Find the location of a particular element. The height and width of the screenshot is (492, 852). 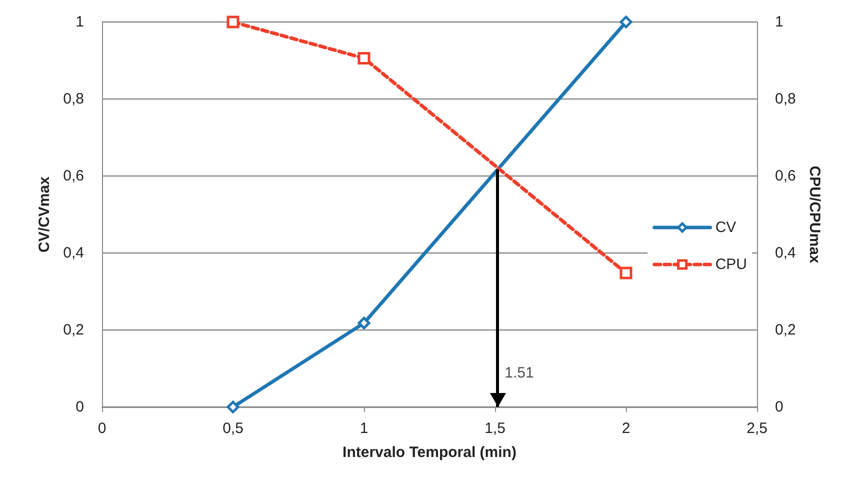

x-tick-label: 2,5 is located at coordinates (757, 428).